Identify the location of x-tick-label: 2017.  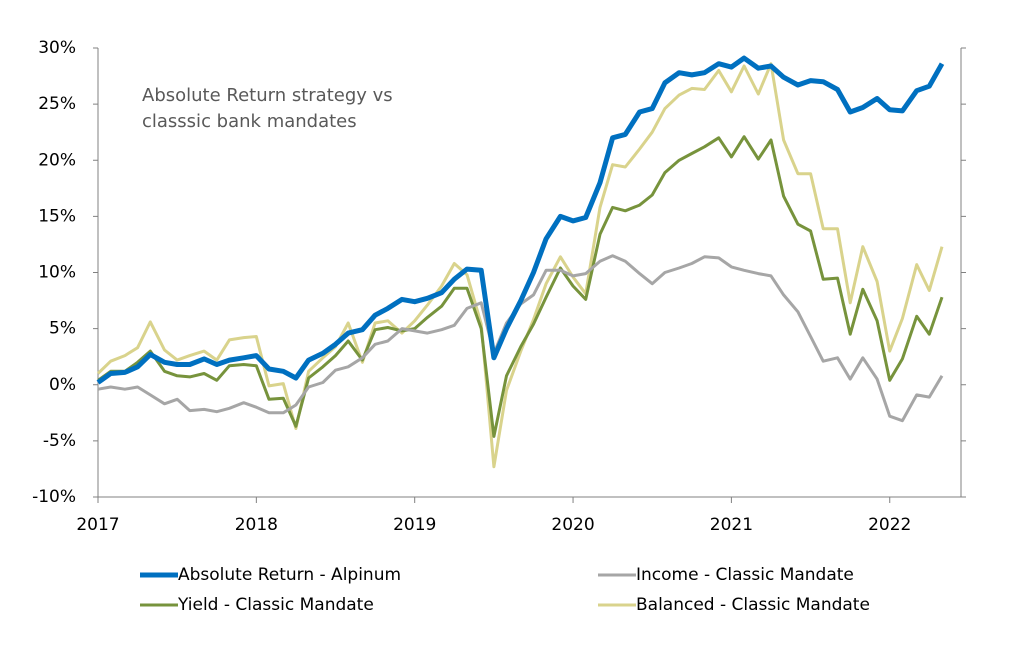
(97, 525).